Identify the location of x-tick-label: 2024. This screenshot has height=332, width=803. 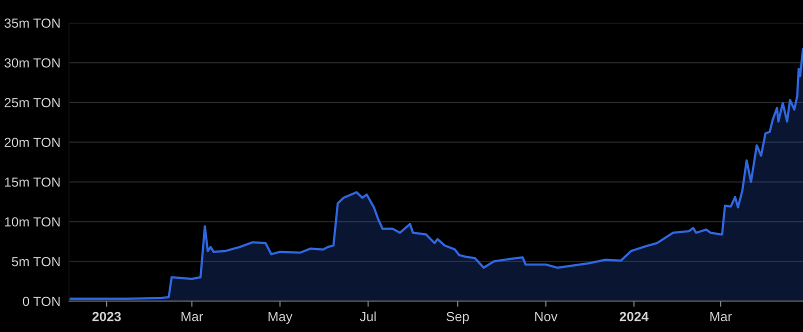
(634, 317).